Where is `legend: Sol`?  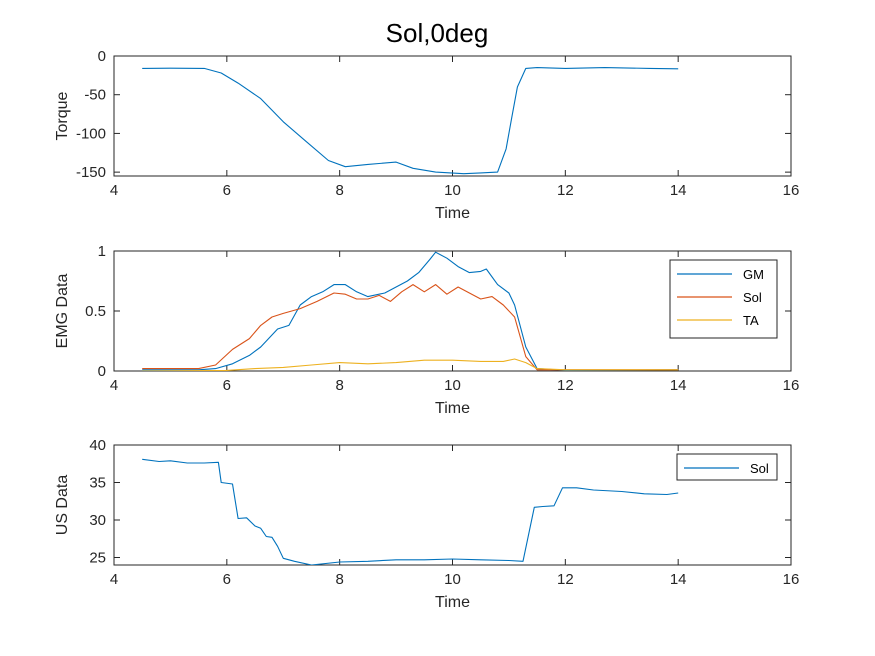 legend: Sol is located at coordinates (727, 467).